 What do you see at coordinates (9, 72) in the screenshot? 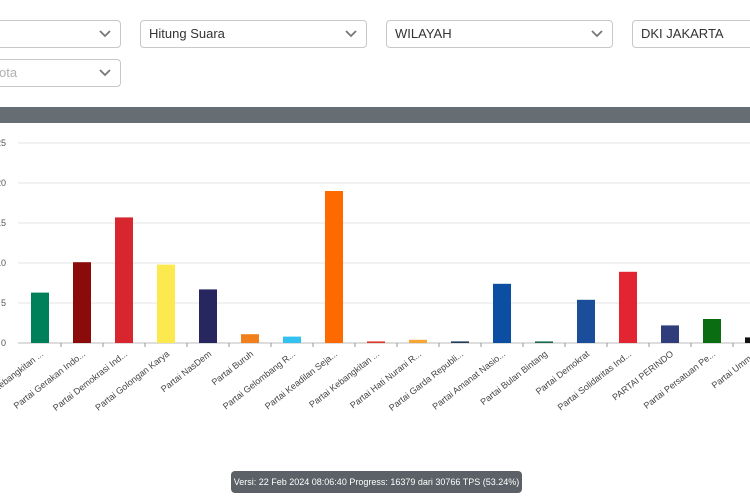
I see `kota-placeholder: ota` at bounding box center [9, 72].